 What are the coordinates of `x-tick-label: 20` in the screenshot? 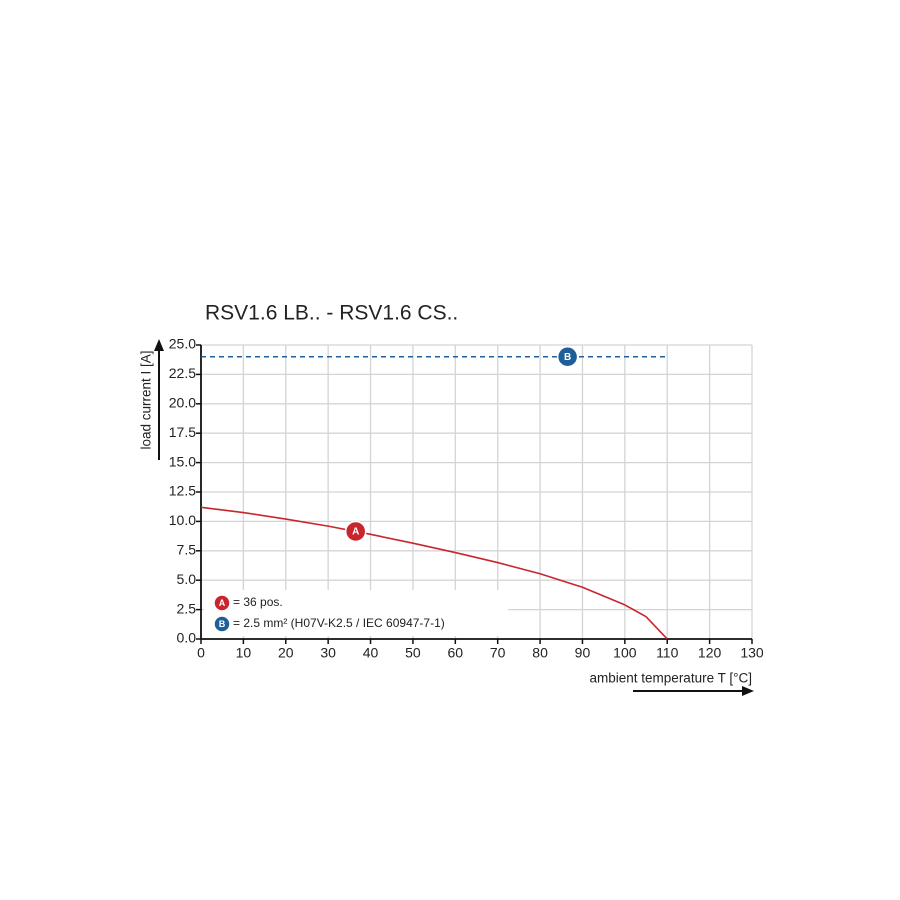 It's located at (286, 653).